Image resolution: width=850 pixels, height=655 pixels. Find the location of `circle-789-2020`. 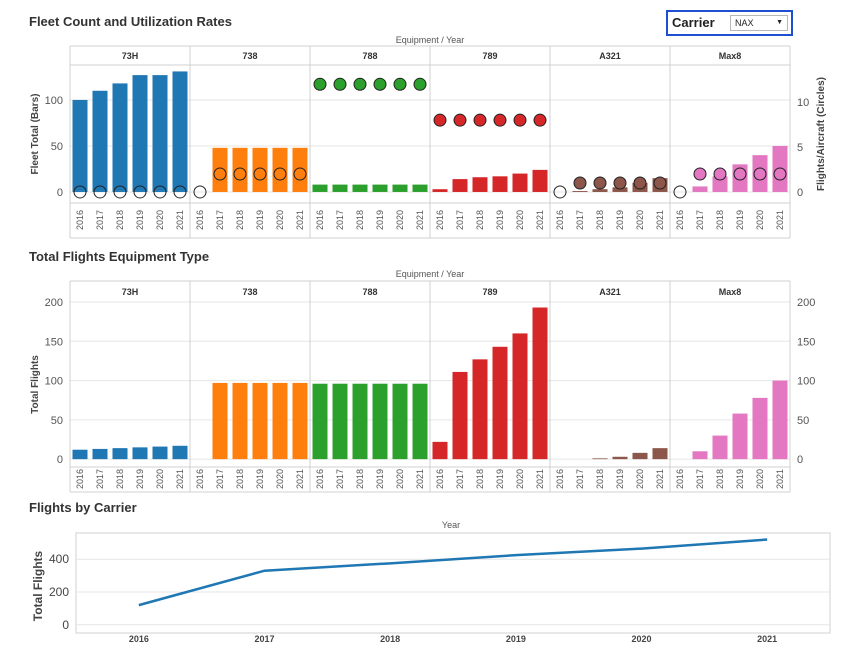

circle-789-2020 is located at coordinates (520, 120).